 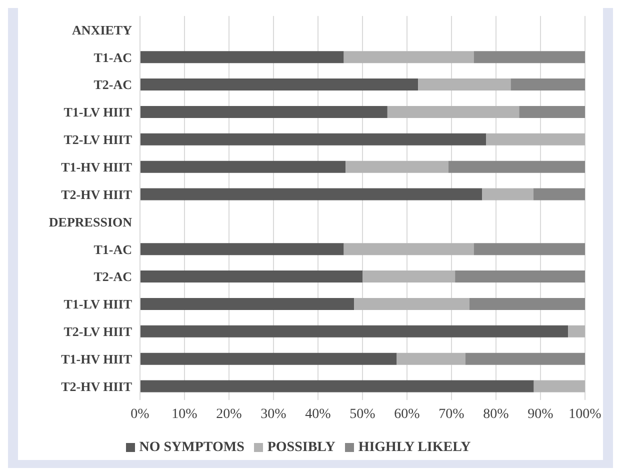 What do you see at coordinates (185, 414) in the screenshot?
I see `x-tick-label: 10%` at bounding box center [185, 414].